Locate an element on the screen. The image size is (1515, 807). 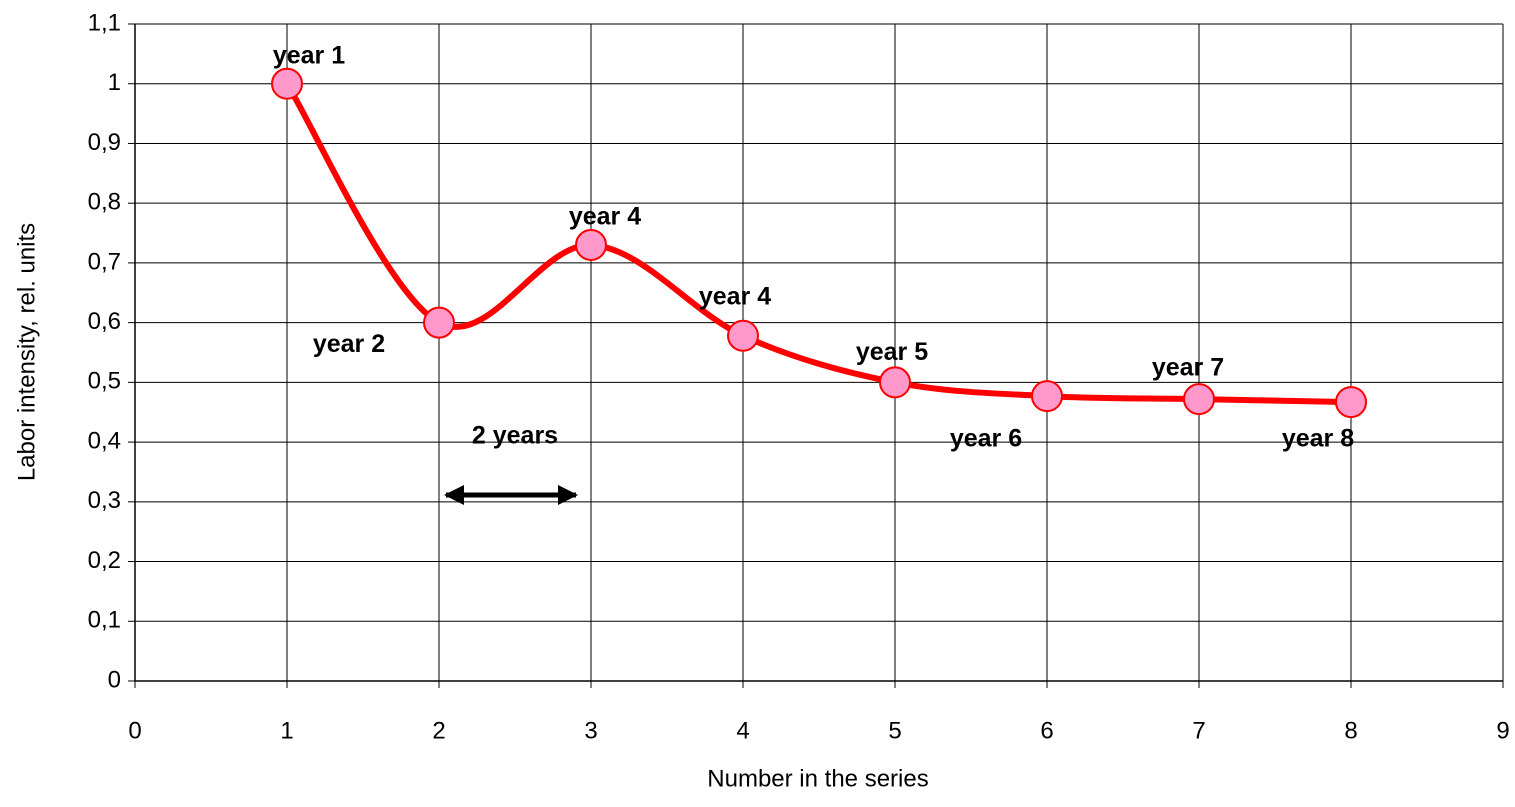
y-tick-label: 1 is located at coordinates (114, 82).